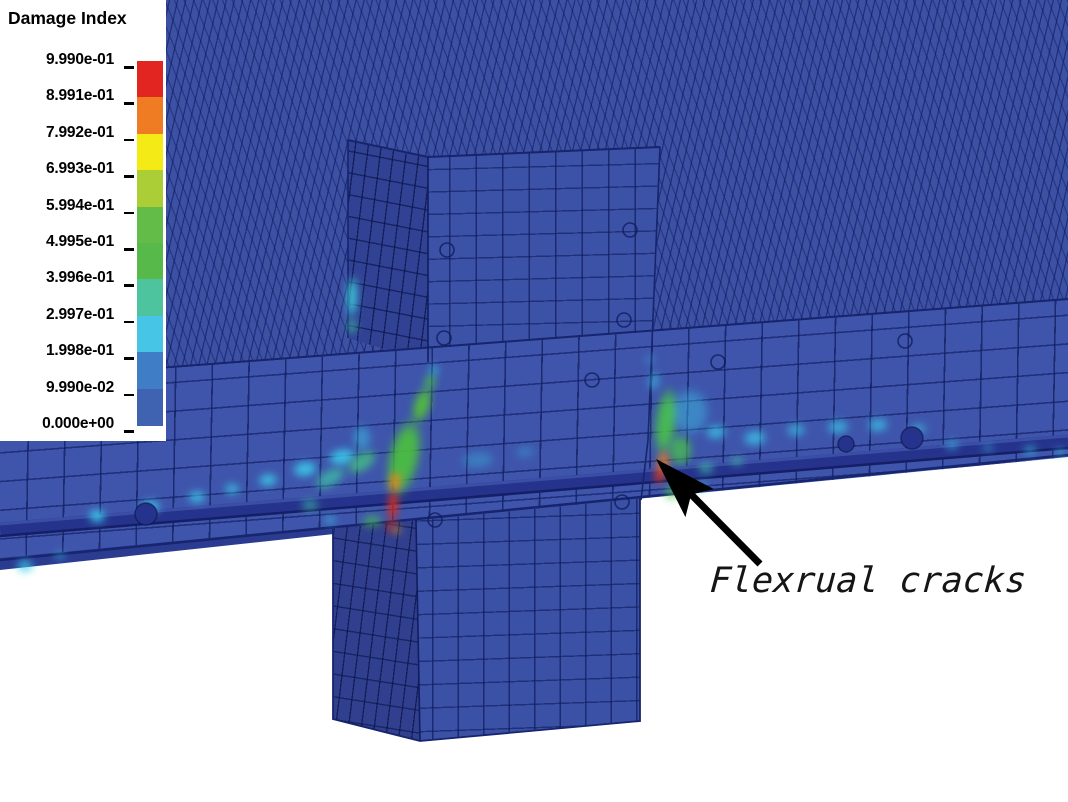 The width and height of the screenshot is (1068, 802). What do you see at coordinates (534, 339) in the screenshot?
I see `slab-front-arris` at bounding box center [534, 339].